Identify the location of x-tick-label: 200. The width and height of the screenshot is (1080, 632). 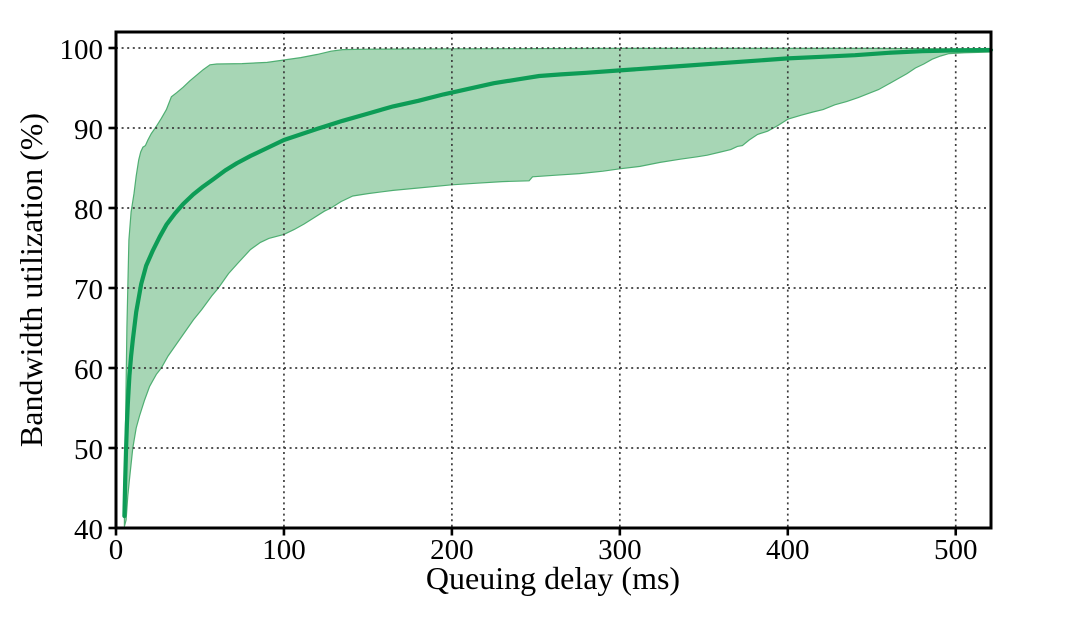
(452, 550).